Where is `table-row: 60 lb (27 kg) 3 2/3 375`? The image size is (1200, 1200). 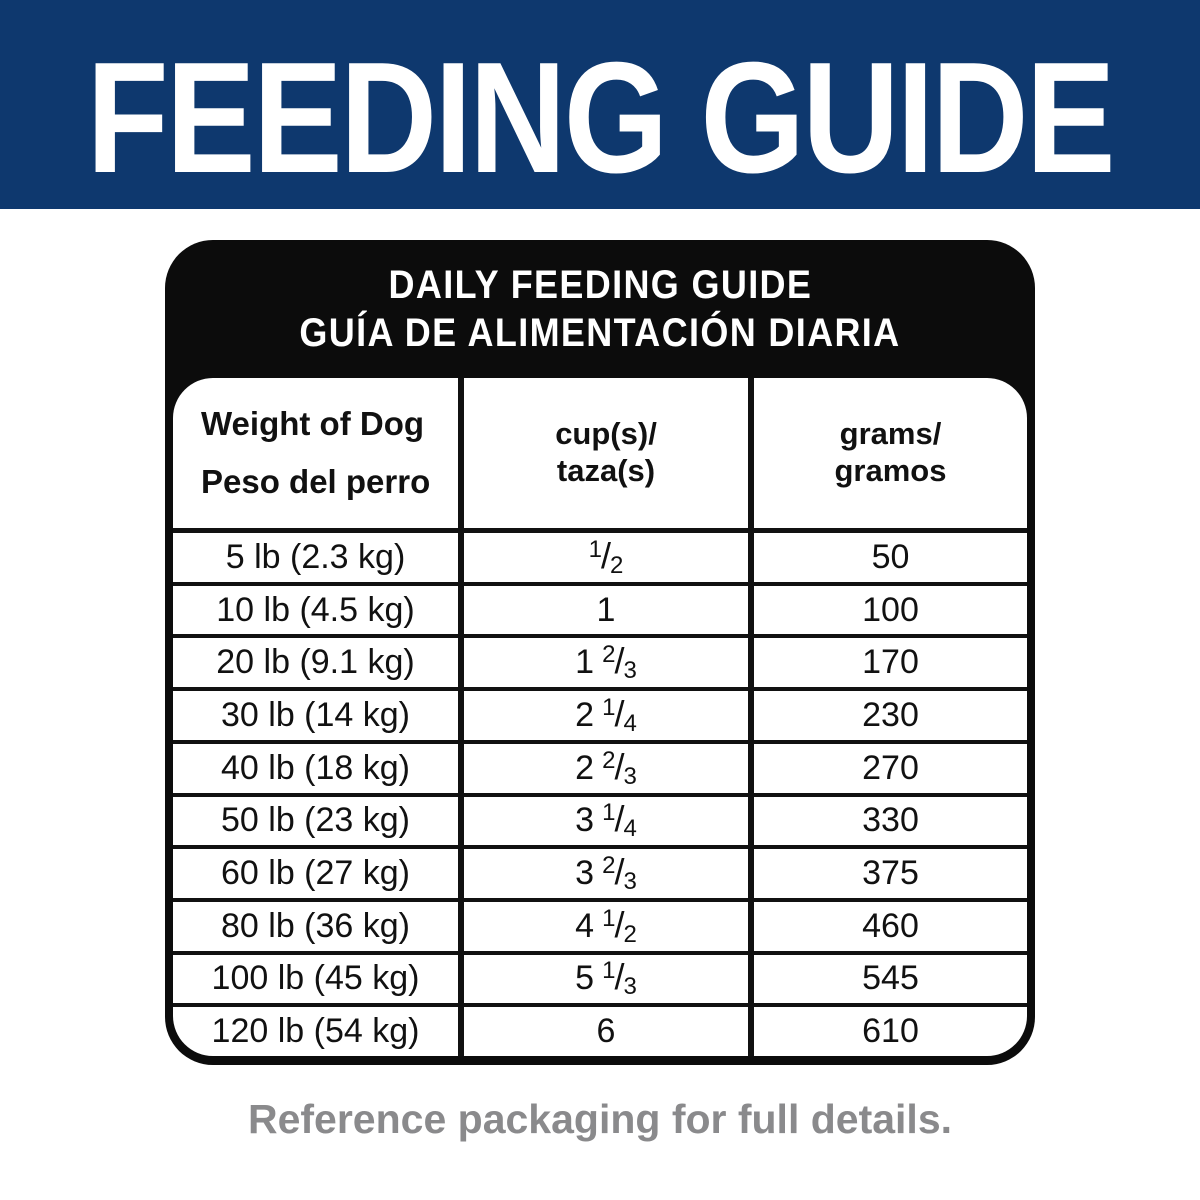 table-row: 60 lb (27 kg) 3 2/3 375 is located at coordinates (600, 871).